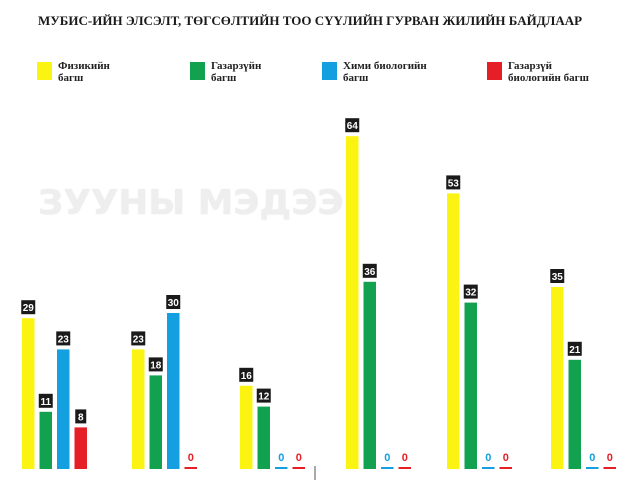 Image resolution: width=640 pixels, height=480 pixels. I want to click on legend-item: Газарзүй биологийн багш, so click(552, 72).